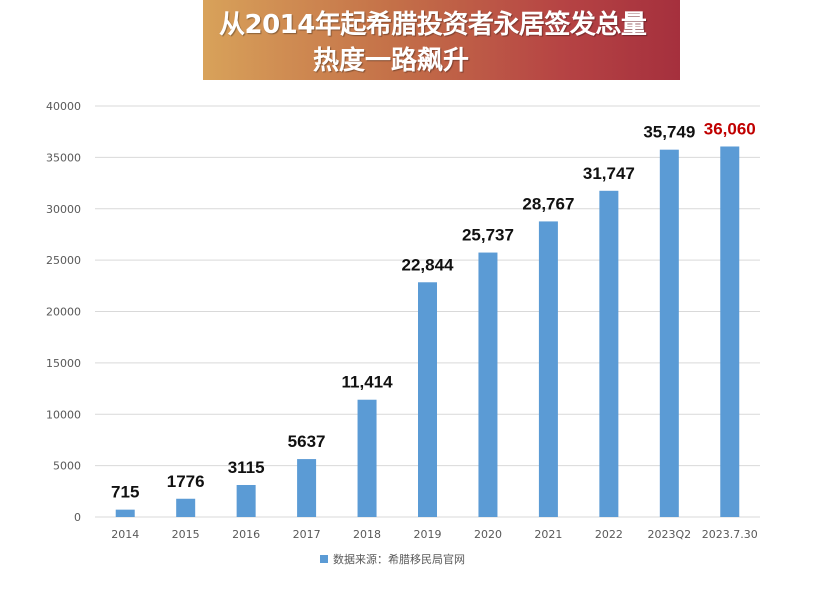  I want to click on data-label: 1776, so click(186, 481).